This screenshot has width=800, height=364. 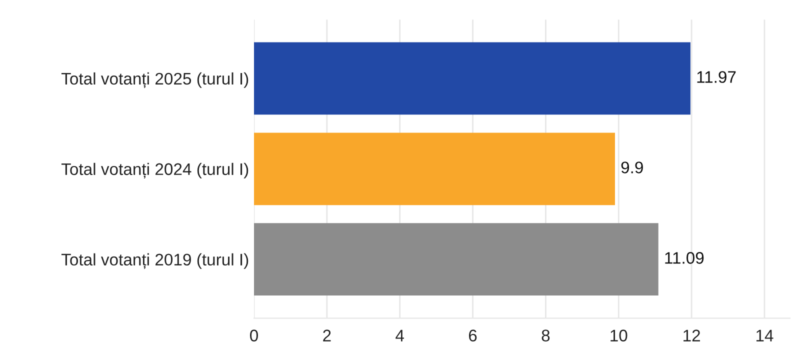 What do you see at coordinates (154, 170) in the screenshot?
I see `y-tick-label: Total votanți 2024 (turul I)` at bounding box center [154, 170].